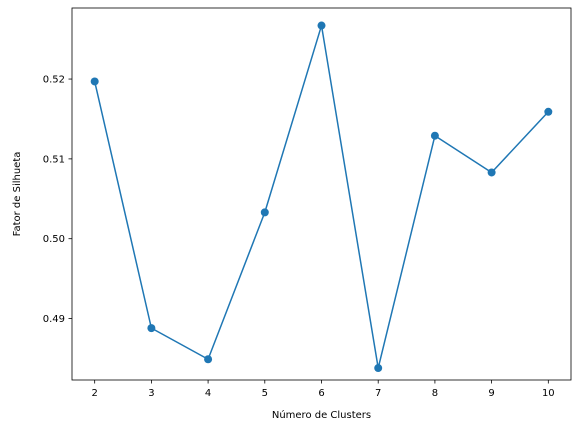  What do you see at coordinates (54, 159) in the screenshot?
I see `y-tick-label: 0.51` at bounding box center [54, 159].